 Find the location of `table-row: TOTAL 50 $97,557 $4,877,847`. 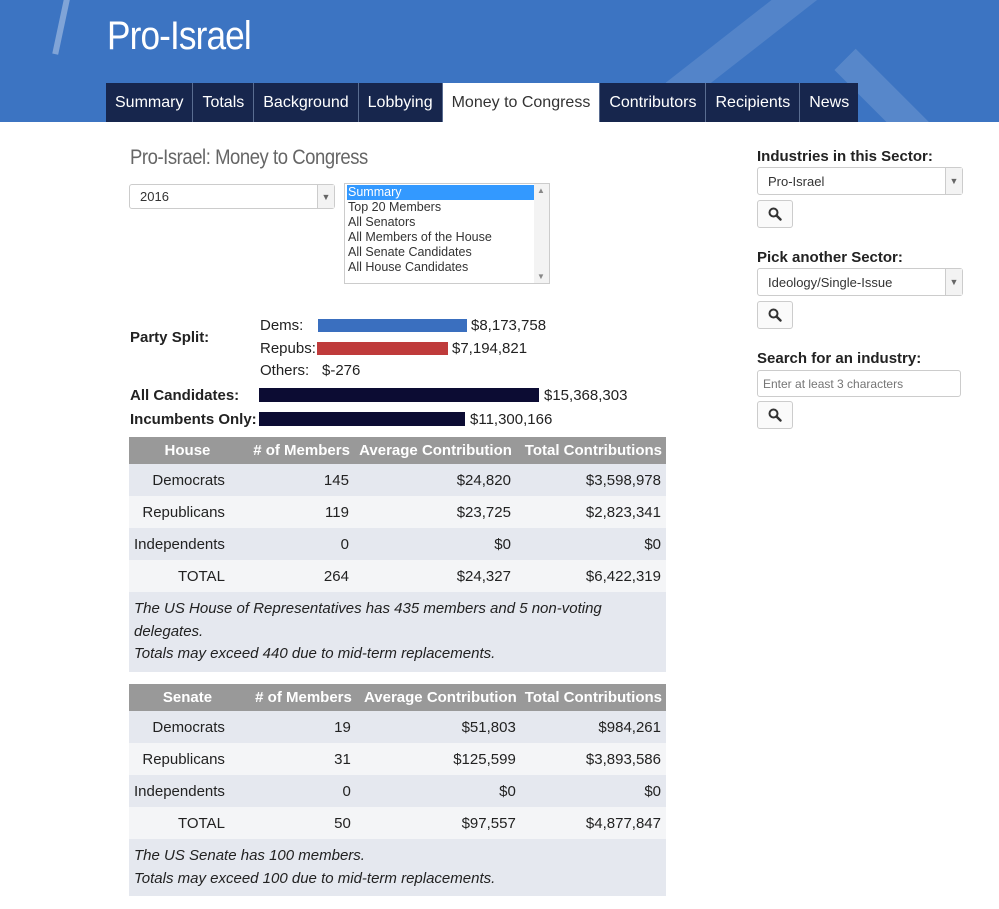

table-row: TOTAL 50 $97,557 $4,877,847 is located at coordinates (397, 823).